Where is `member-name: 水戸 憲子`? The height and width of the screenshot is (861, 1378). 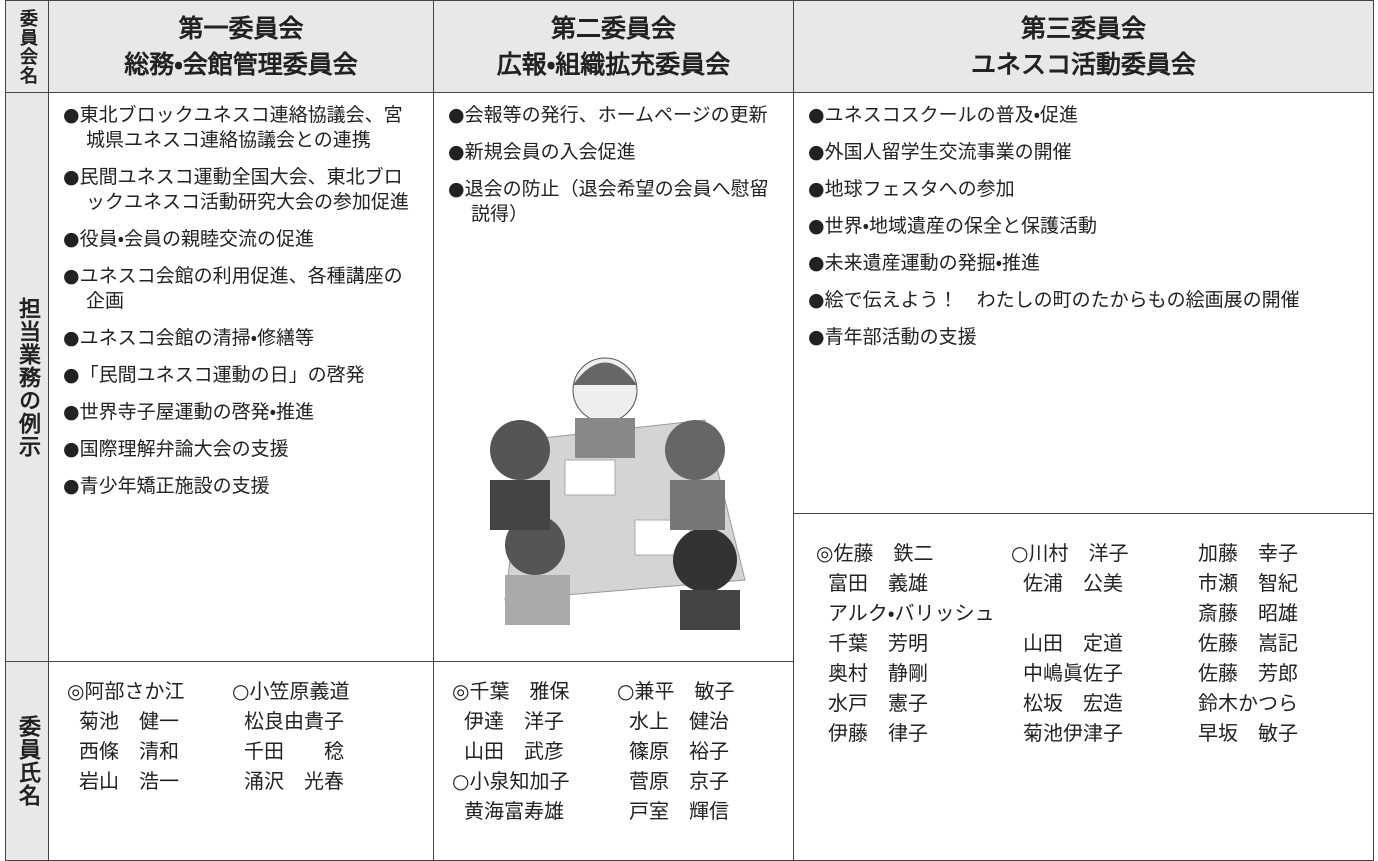 member-name: 水戸 憲子 is located at coordinates (878, 703).